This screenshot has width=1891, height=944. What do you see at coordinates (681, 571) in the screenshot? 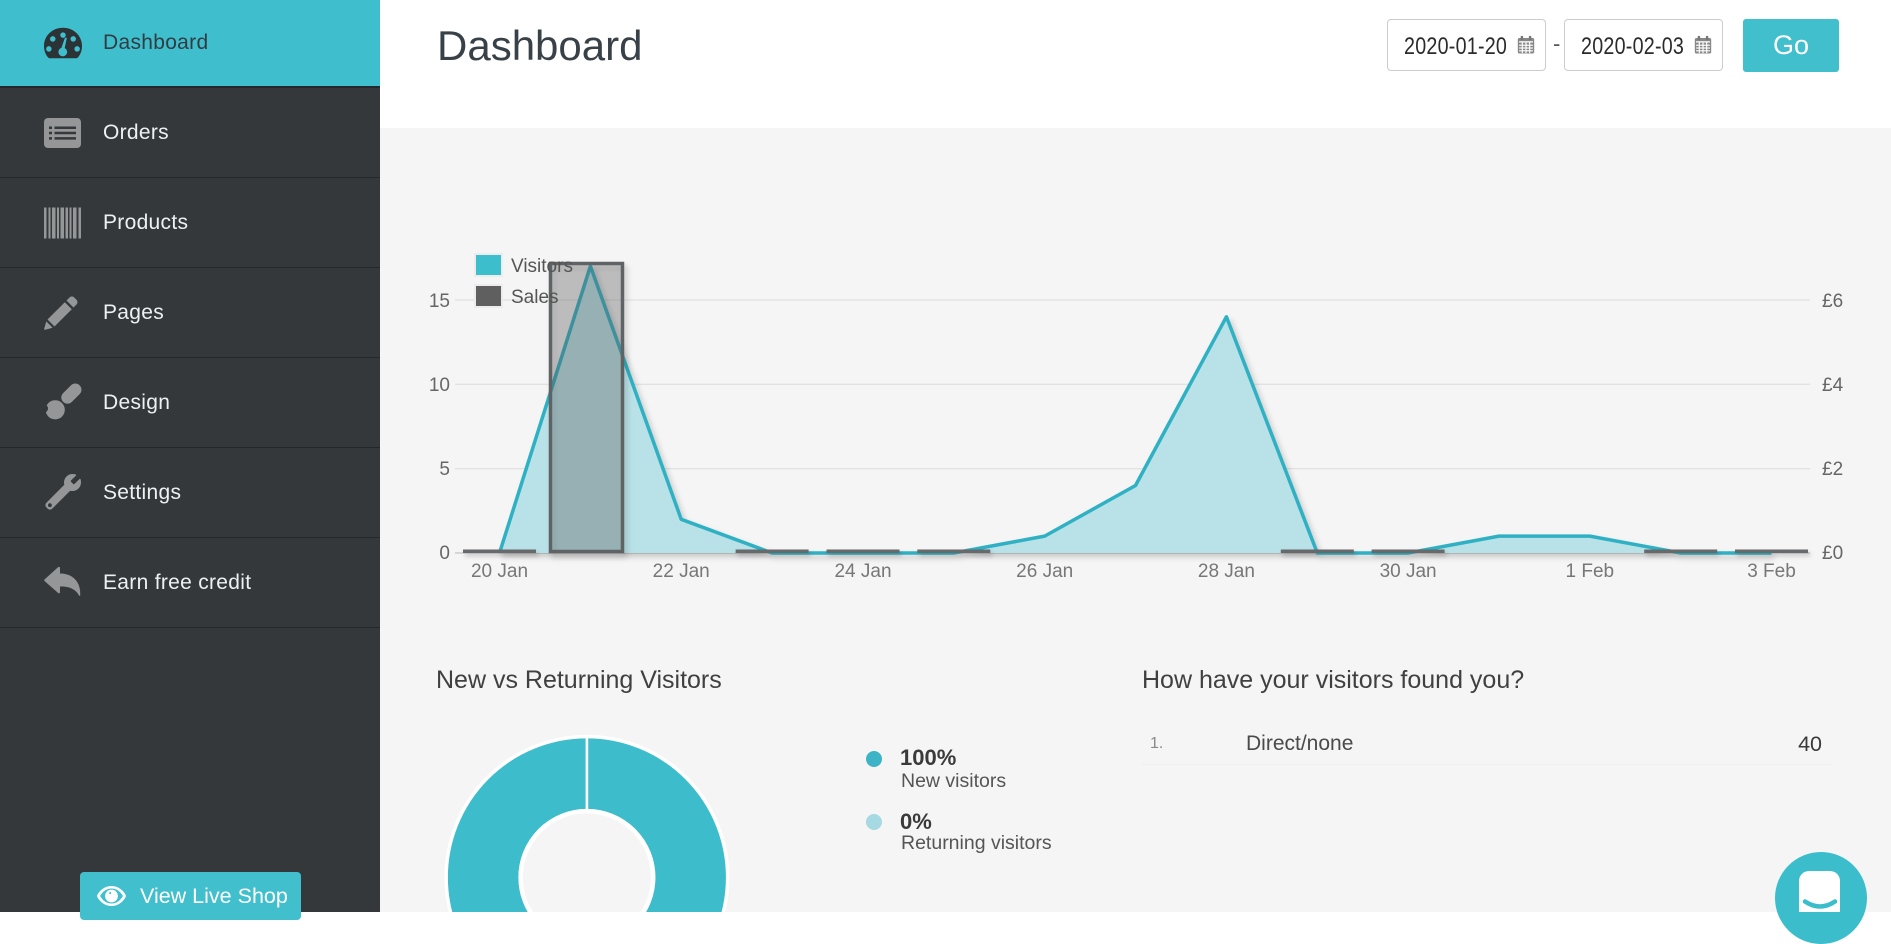
I see `svg-text: 22 Jan` at bounding box center [681, 571].